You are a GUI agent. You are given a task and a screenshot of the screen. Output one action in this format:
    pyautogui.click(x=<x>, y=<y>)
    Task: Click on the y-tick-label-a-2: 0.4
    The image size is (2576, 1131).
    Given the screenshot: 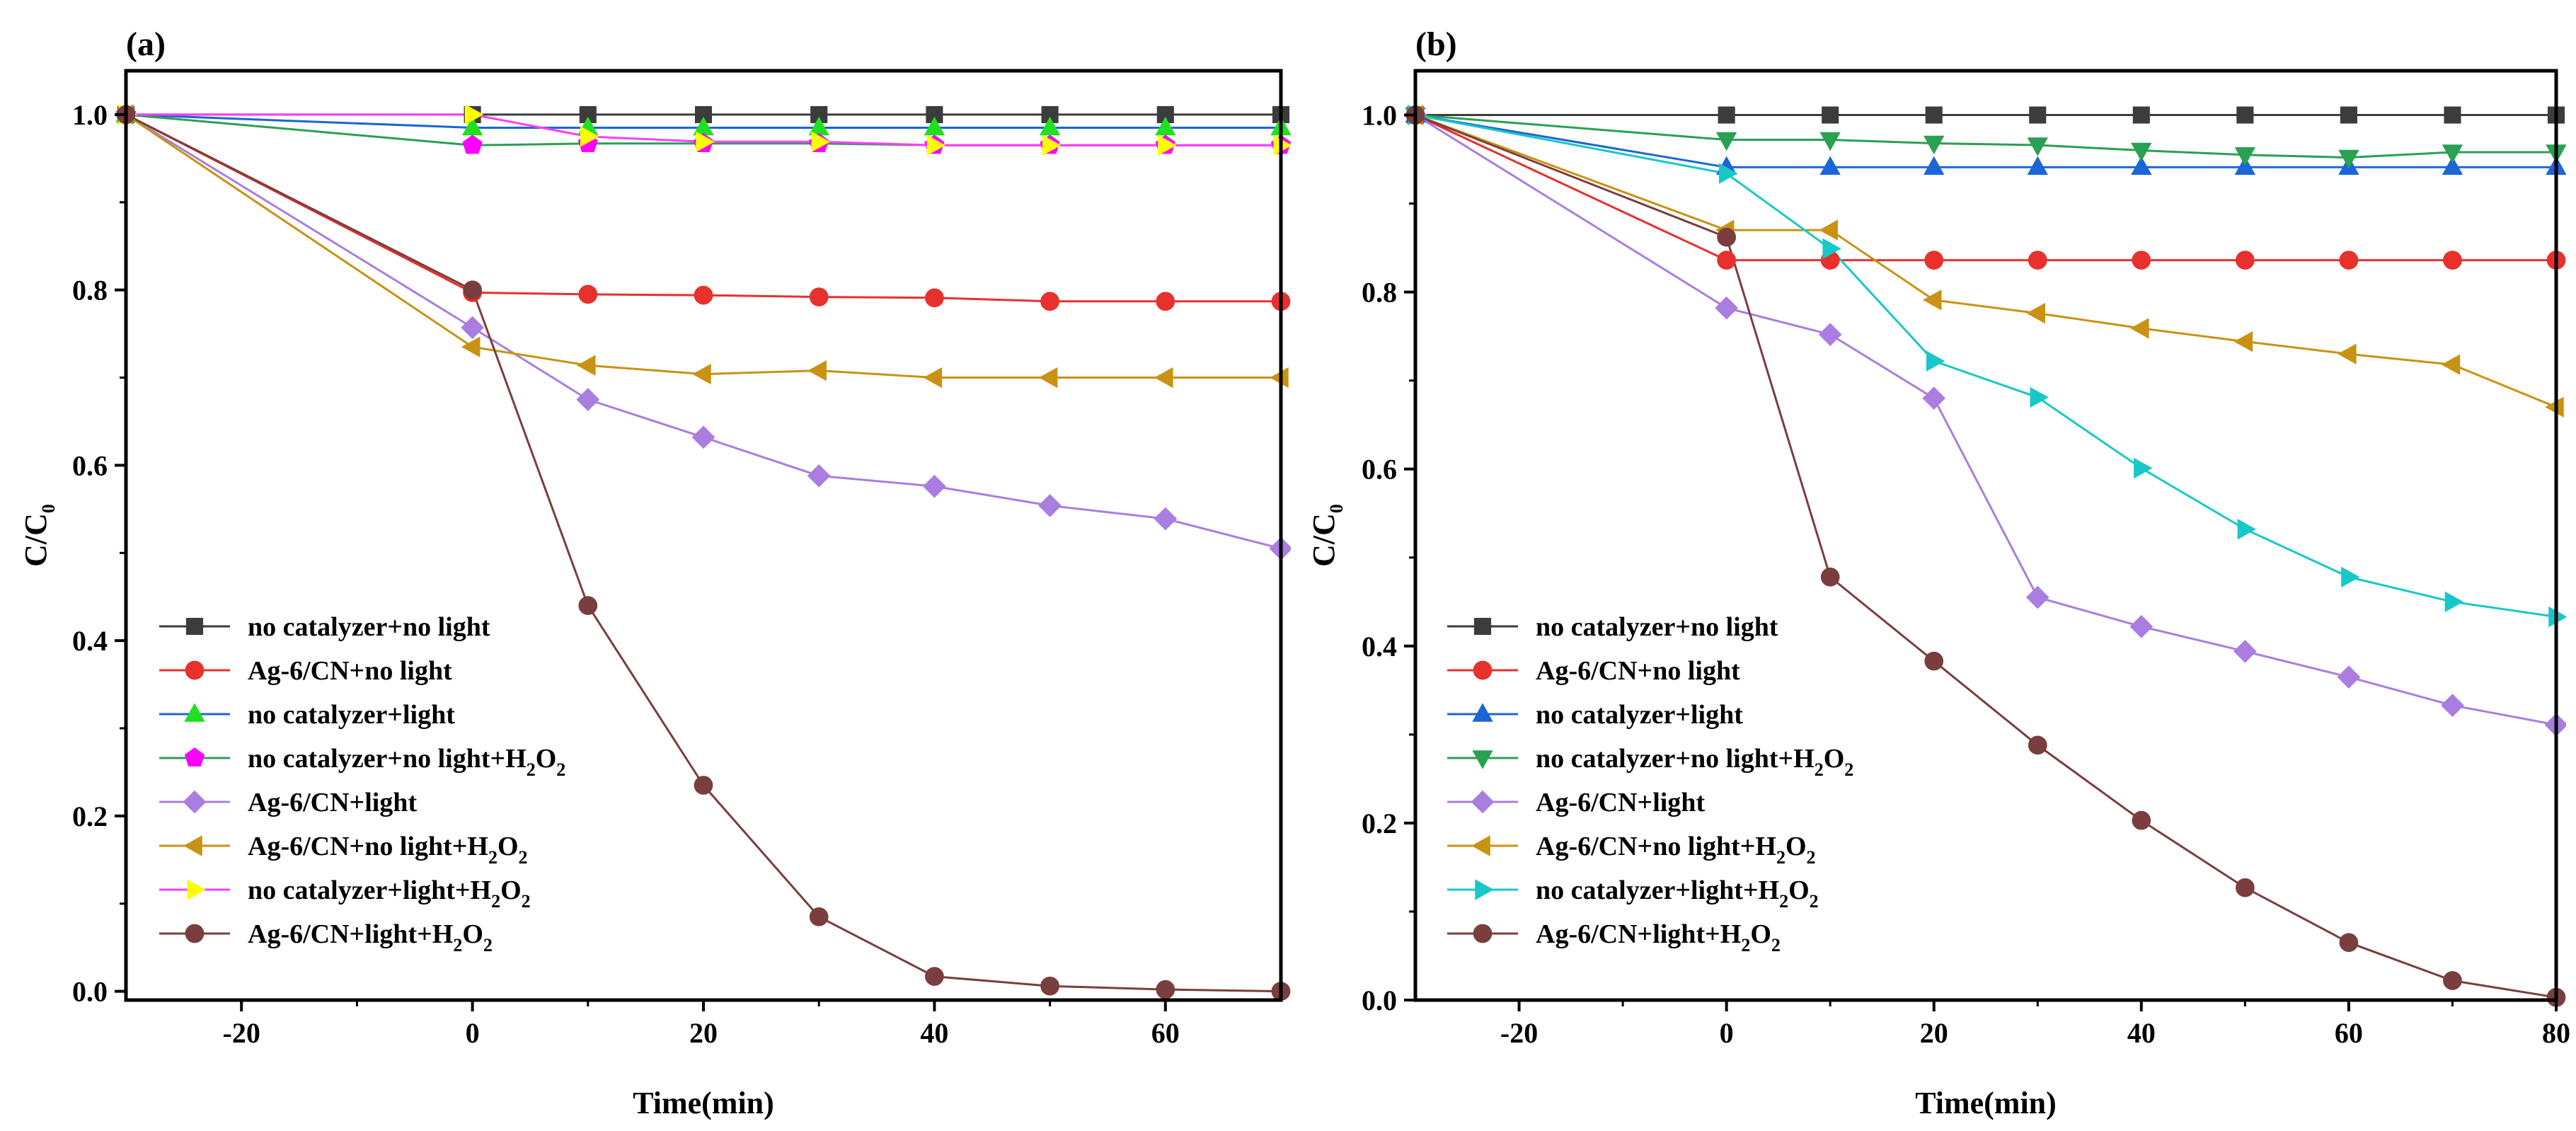 What is the action you would take?
    pyautogui.click(x=90, y=641)
    